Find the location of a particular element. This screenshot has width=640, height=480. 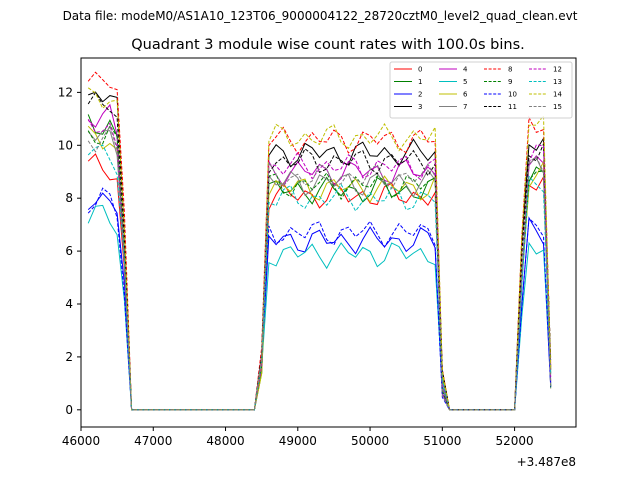

y-tick-label: 10 is located at coordinates (65, 145).